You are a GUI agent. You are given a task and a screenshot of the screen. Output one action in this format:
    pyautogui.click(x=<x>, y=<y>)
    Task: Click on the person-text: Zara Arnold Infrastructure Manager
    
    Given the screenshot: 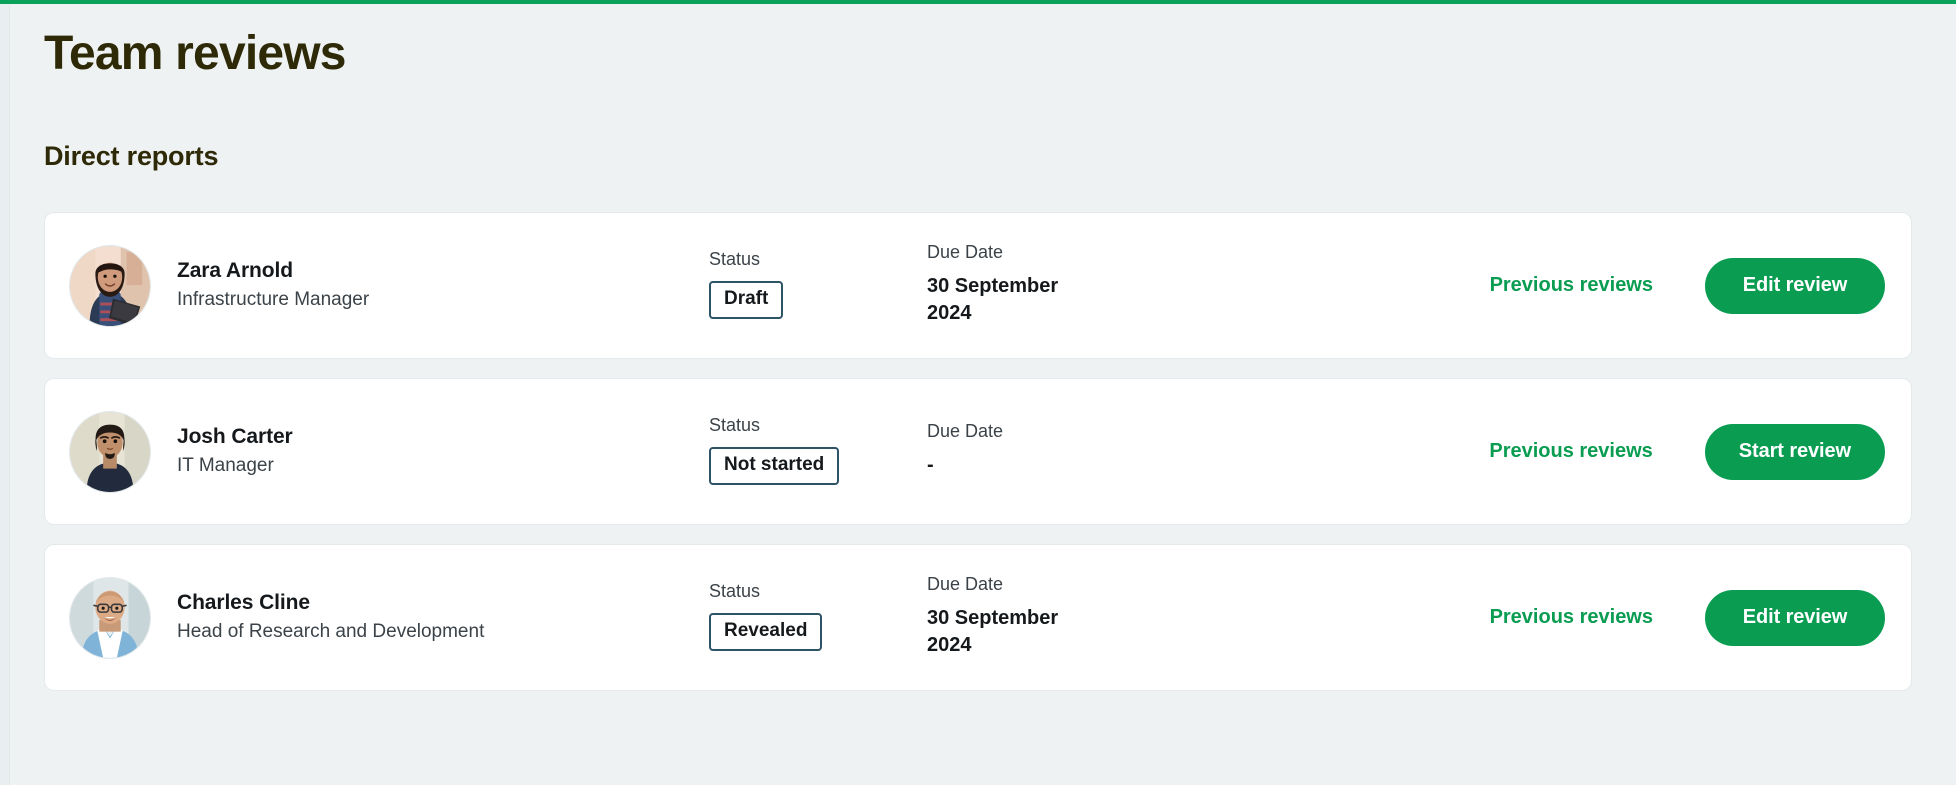 What is the action you would take?
    pyautogui.click(x=273, y=285)
    